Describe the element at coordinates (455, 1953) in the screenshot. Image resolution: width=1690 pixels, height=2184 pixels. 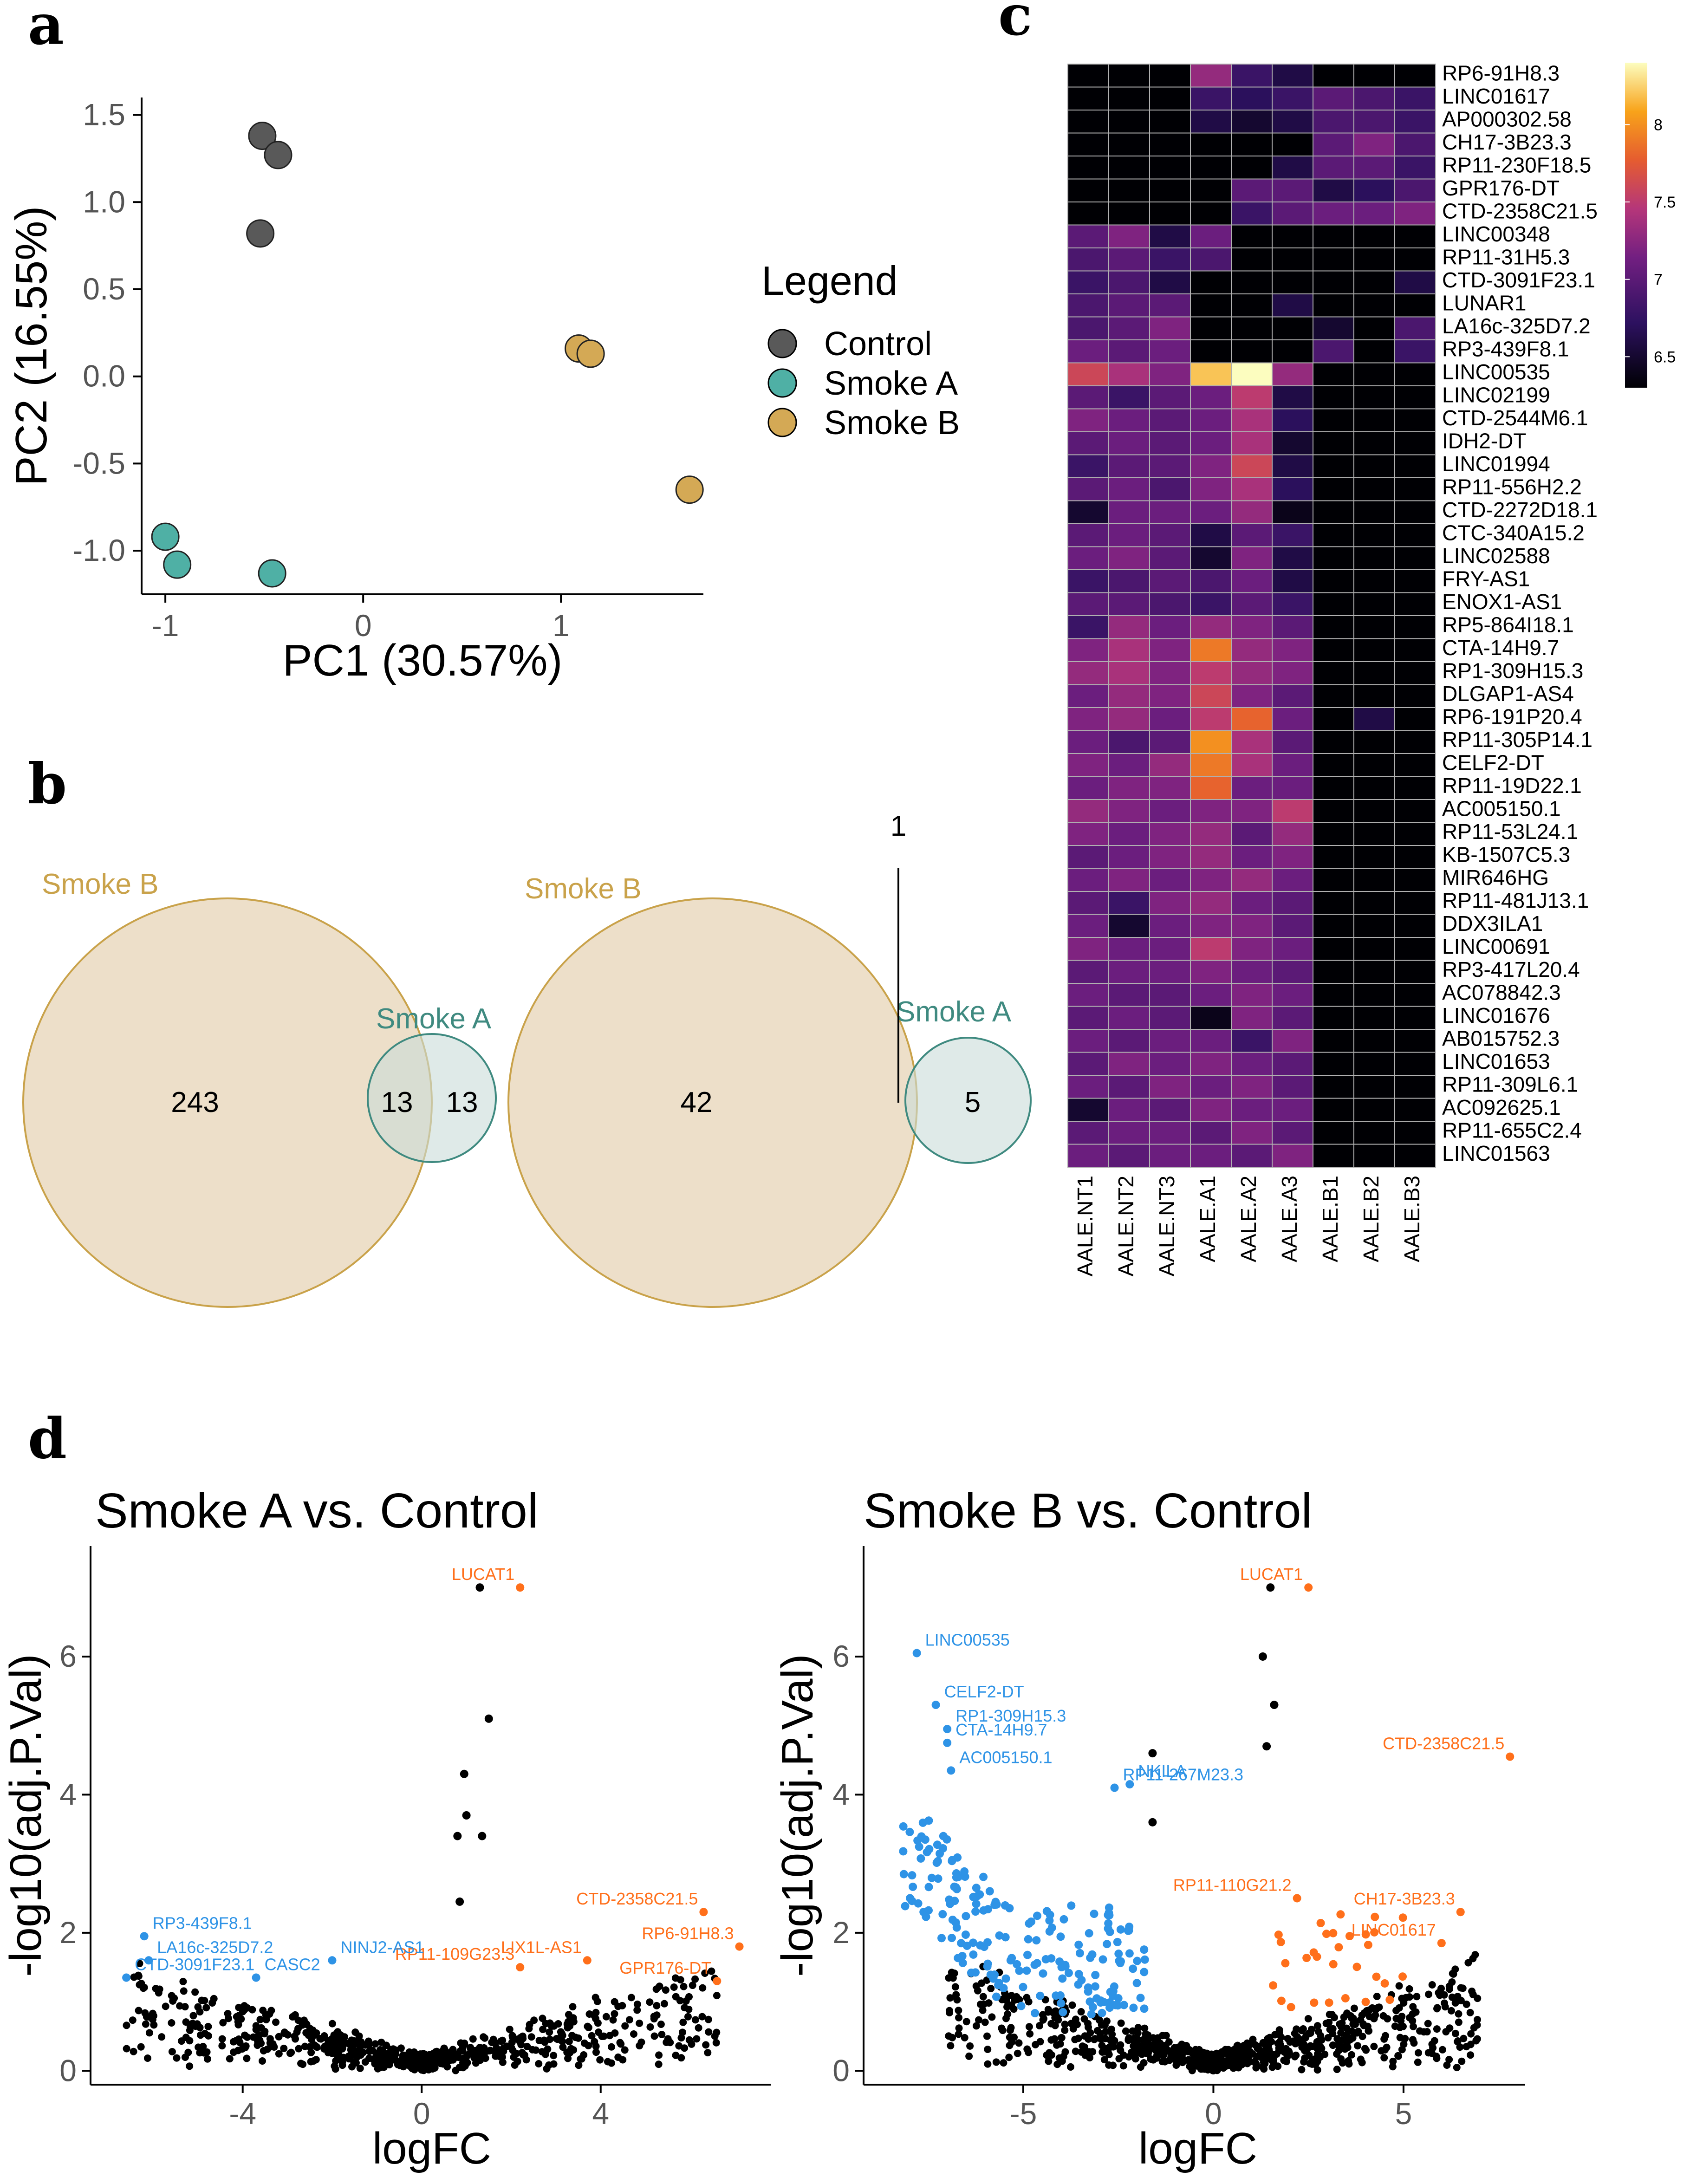
I see `volcano-point-label: RP11-109G23.3` at that location.